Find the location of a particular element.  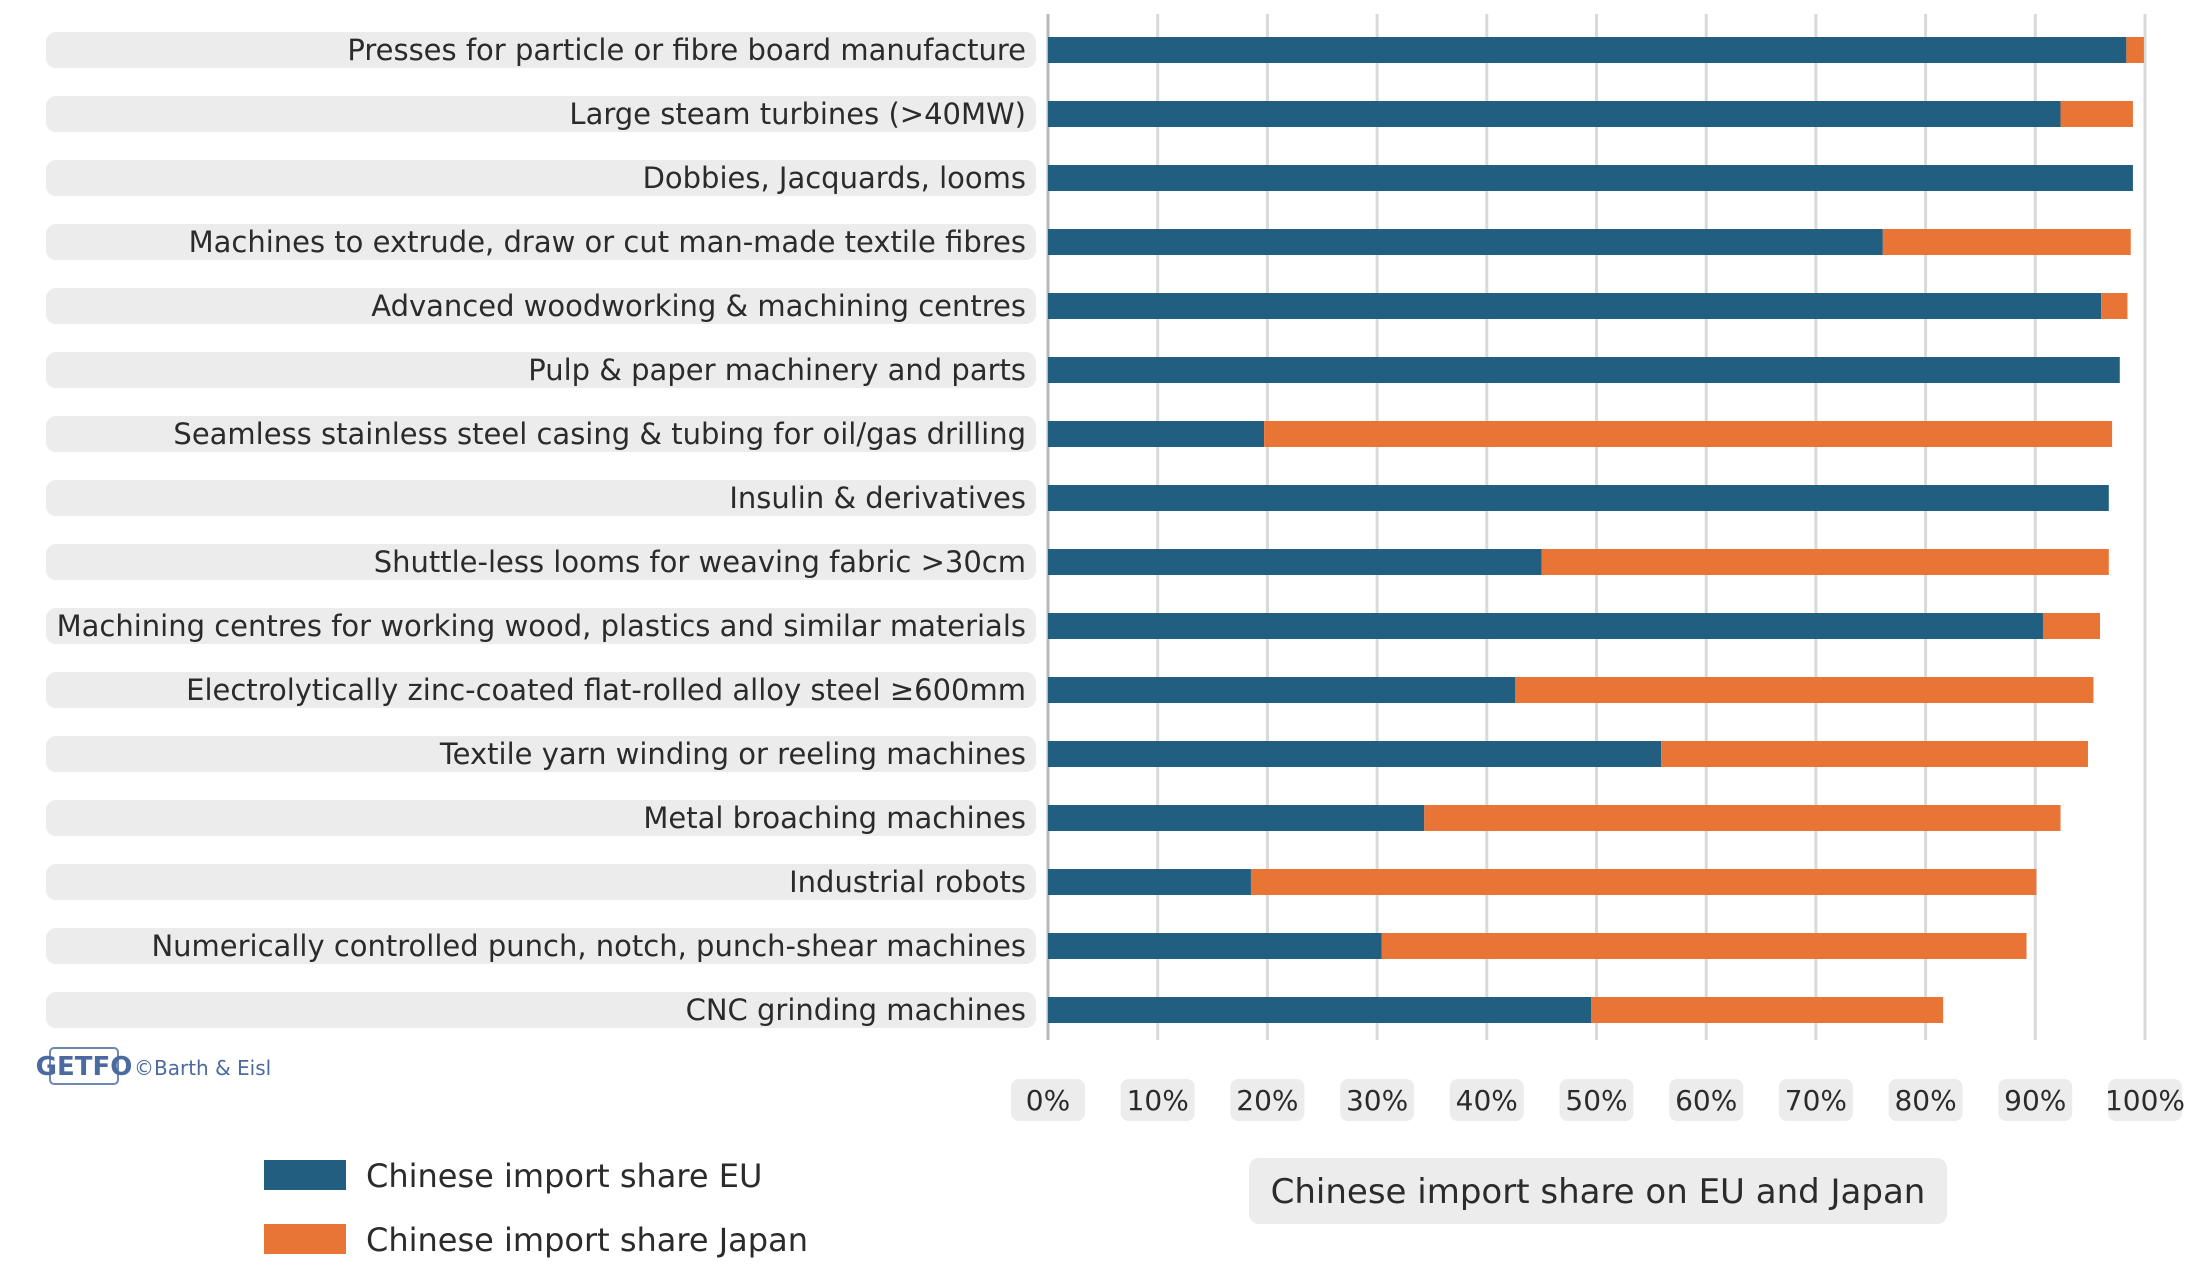

legend-label-eu: Chinese import share EU is located at coordinates (564, 1176).